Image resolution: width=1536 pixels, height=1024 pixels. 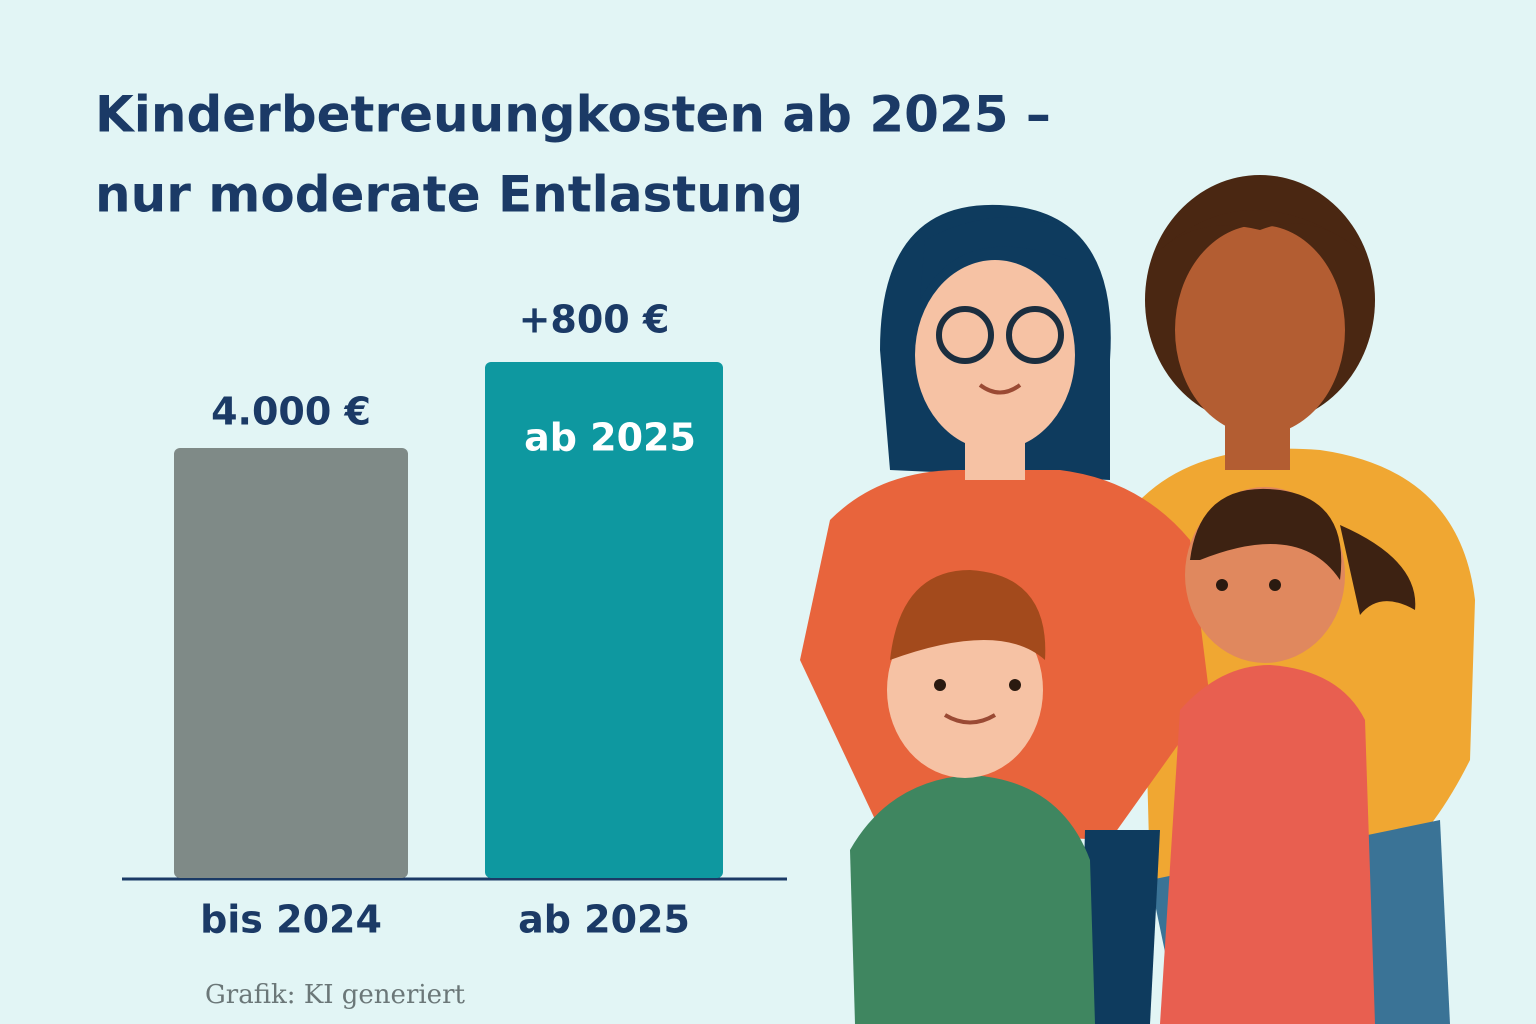 I want to click on value-label: 4.000 €, so click(x=291, y=412).